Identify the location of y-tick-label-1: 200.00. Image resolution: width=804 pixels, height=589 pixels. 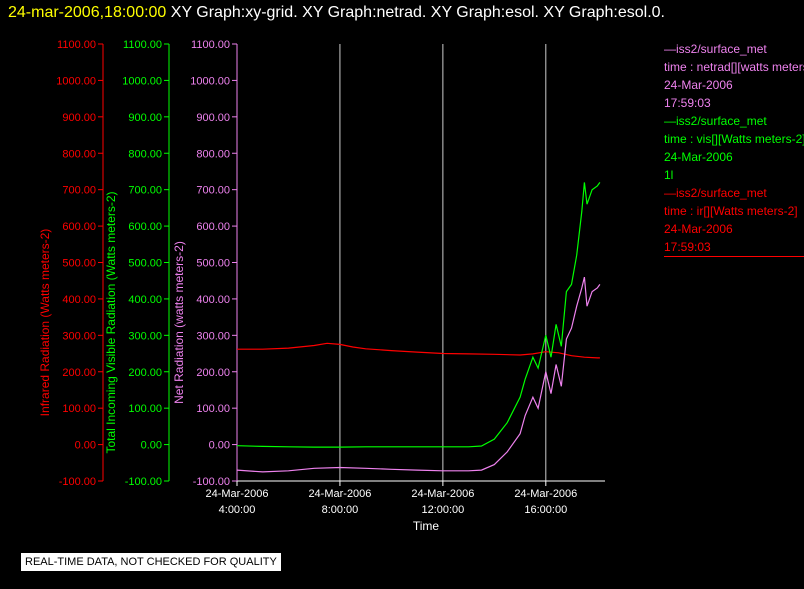
(145, 373).